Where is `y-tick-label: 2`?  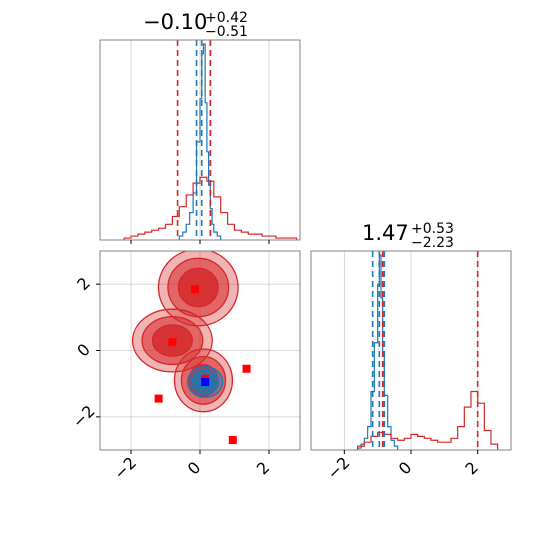
y-tick-label: 2 is located at coordinates (83, 283).